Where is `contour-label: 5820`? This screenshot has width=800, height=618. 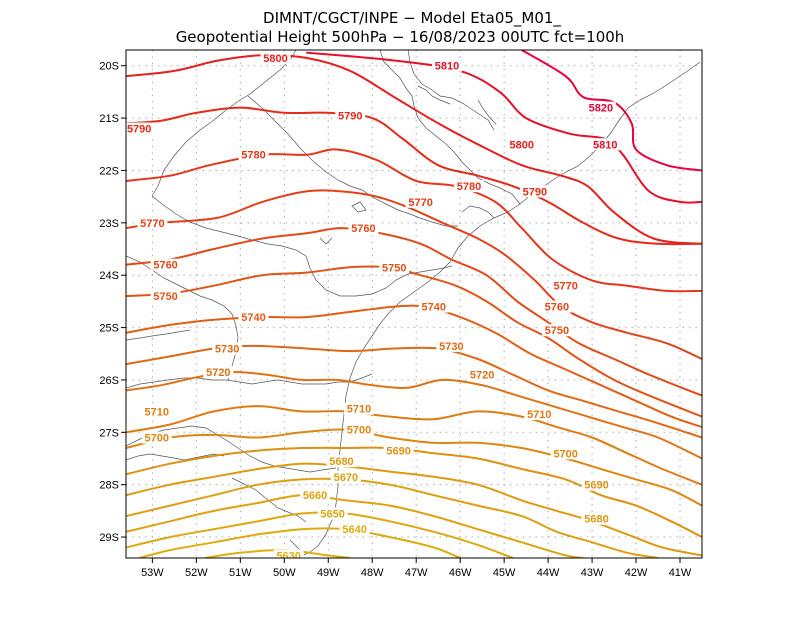 contour-label: 5820 is located at coordinates (601, 109).